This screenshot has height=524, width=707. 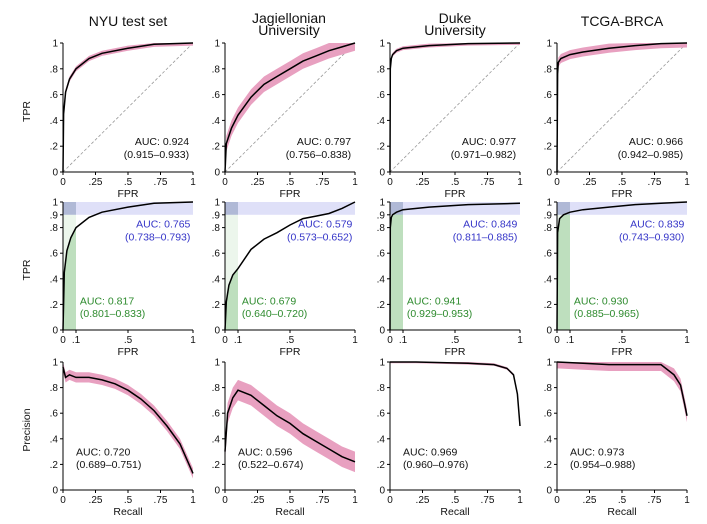 I want to click on partial-roc-curve, so click(x=622, y=266).